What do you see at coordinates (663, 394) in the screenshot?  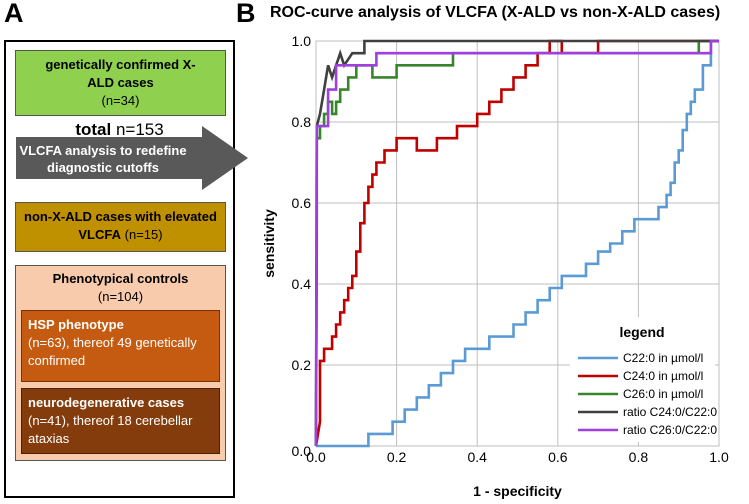 I see `legend-label-2: C26:0 in µmol/l` at bounding box center [663, 394].